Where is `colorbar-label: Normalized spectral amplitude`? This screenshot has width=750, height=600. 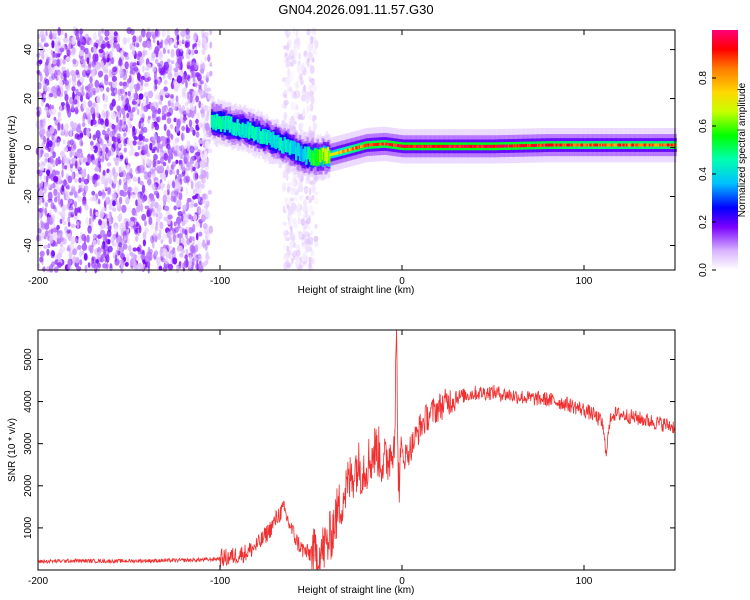
colorbar-label: Normalized spectral amplitude is located at coordinates (742, 149).